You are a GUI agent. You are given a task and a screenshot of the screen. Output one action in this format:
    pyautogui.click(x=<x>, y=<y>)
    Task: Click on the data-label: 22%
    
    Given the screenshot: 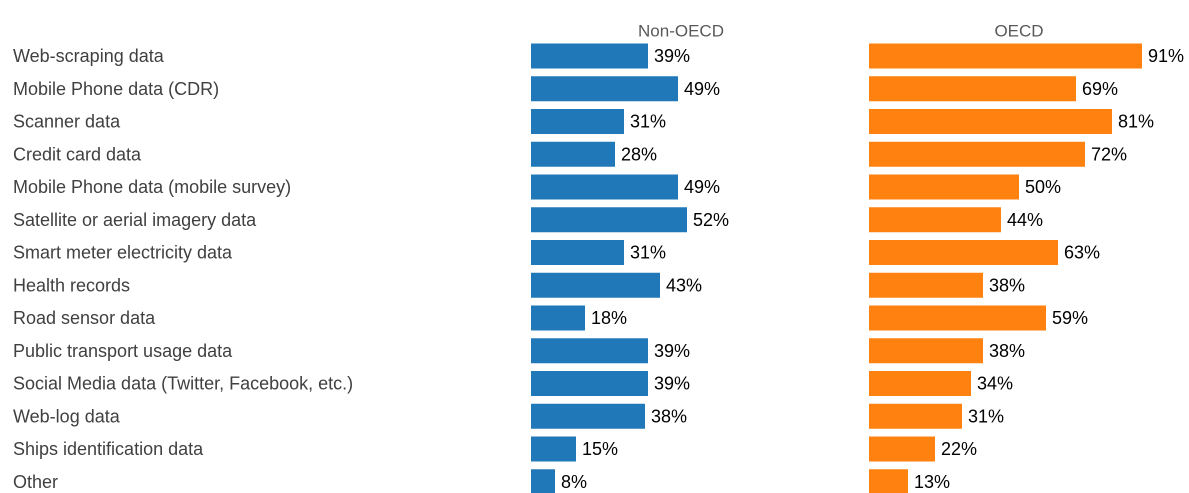 What is the action you would take?
    pyautogui.click(x=959, y=449)
    